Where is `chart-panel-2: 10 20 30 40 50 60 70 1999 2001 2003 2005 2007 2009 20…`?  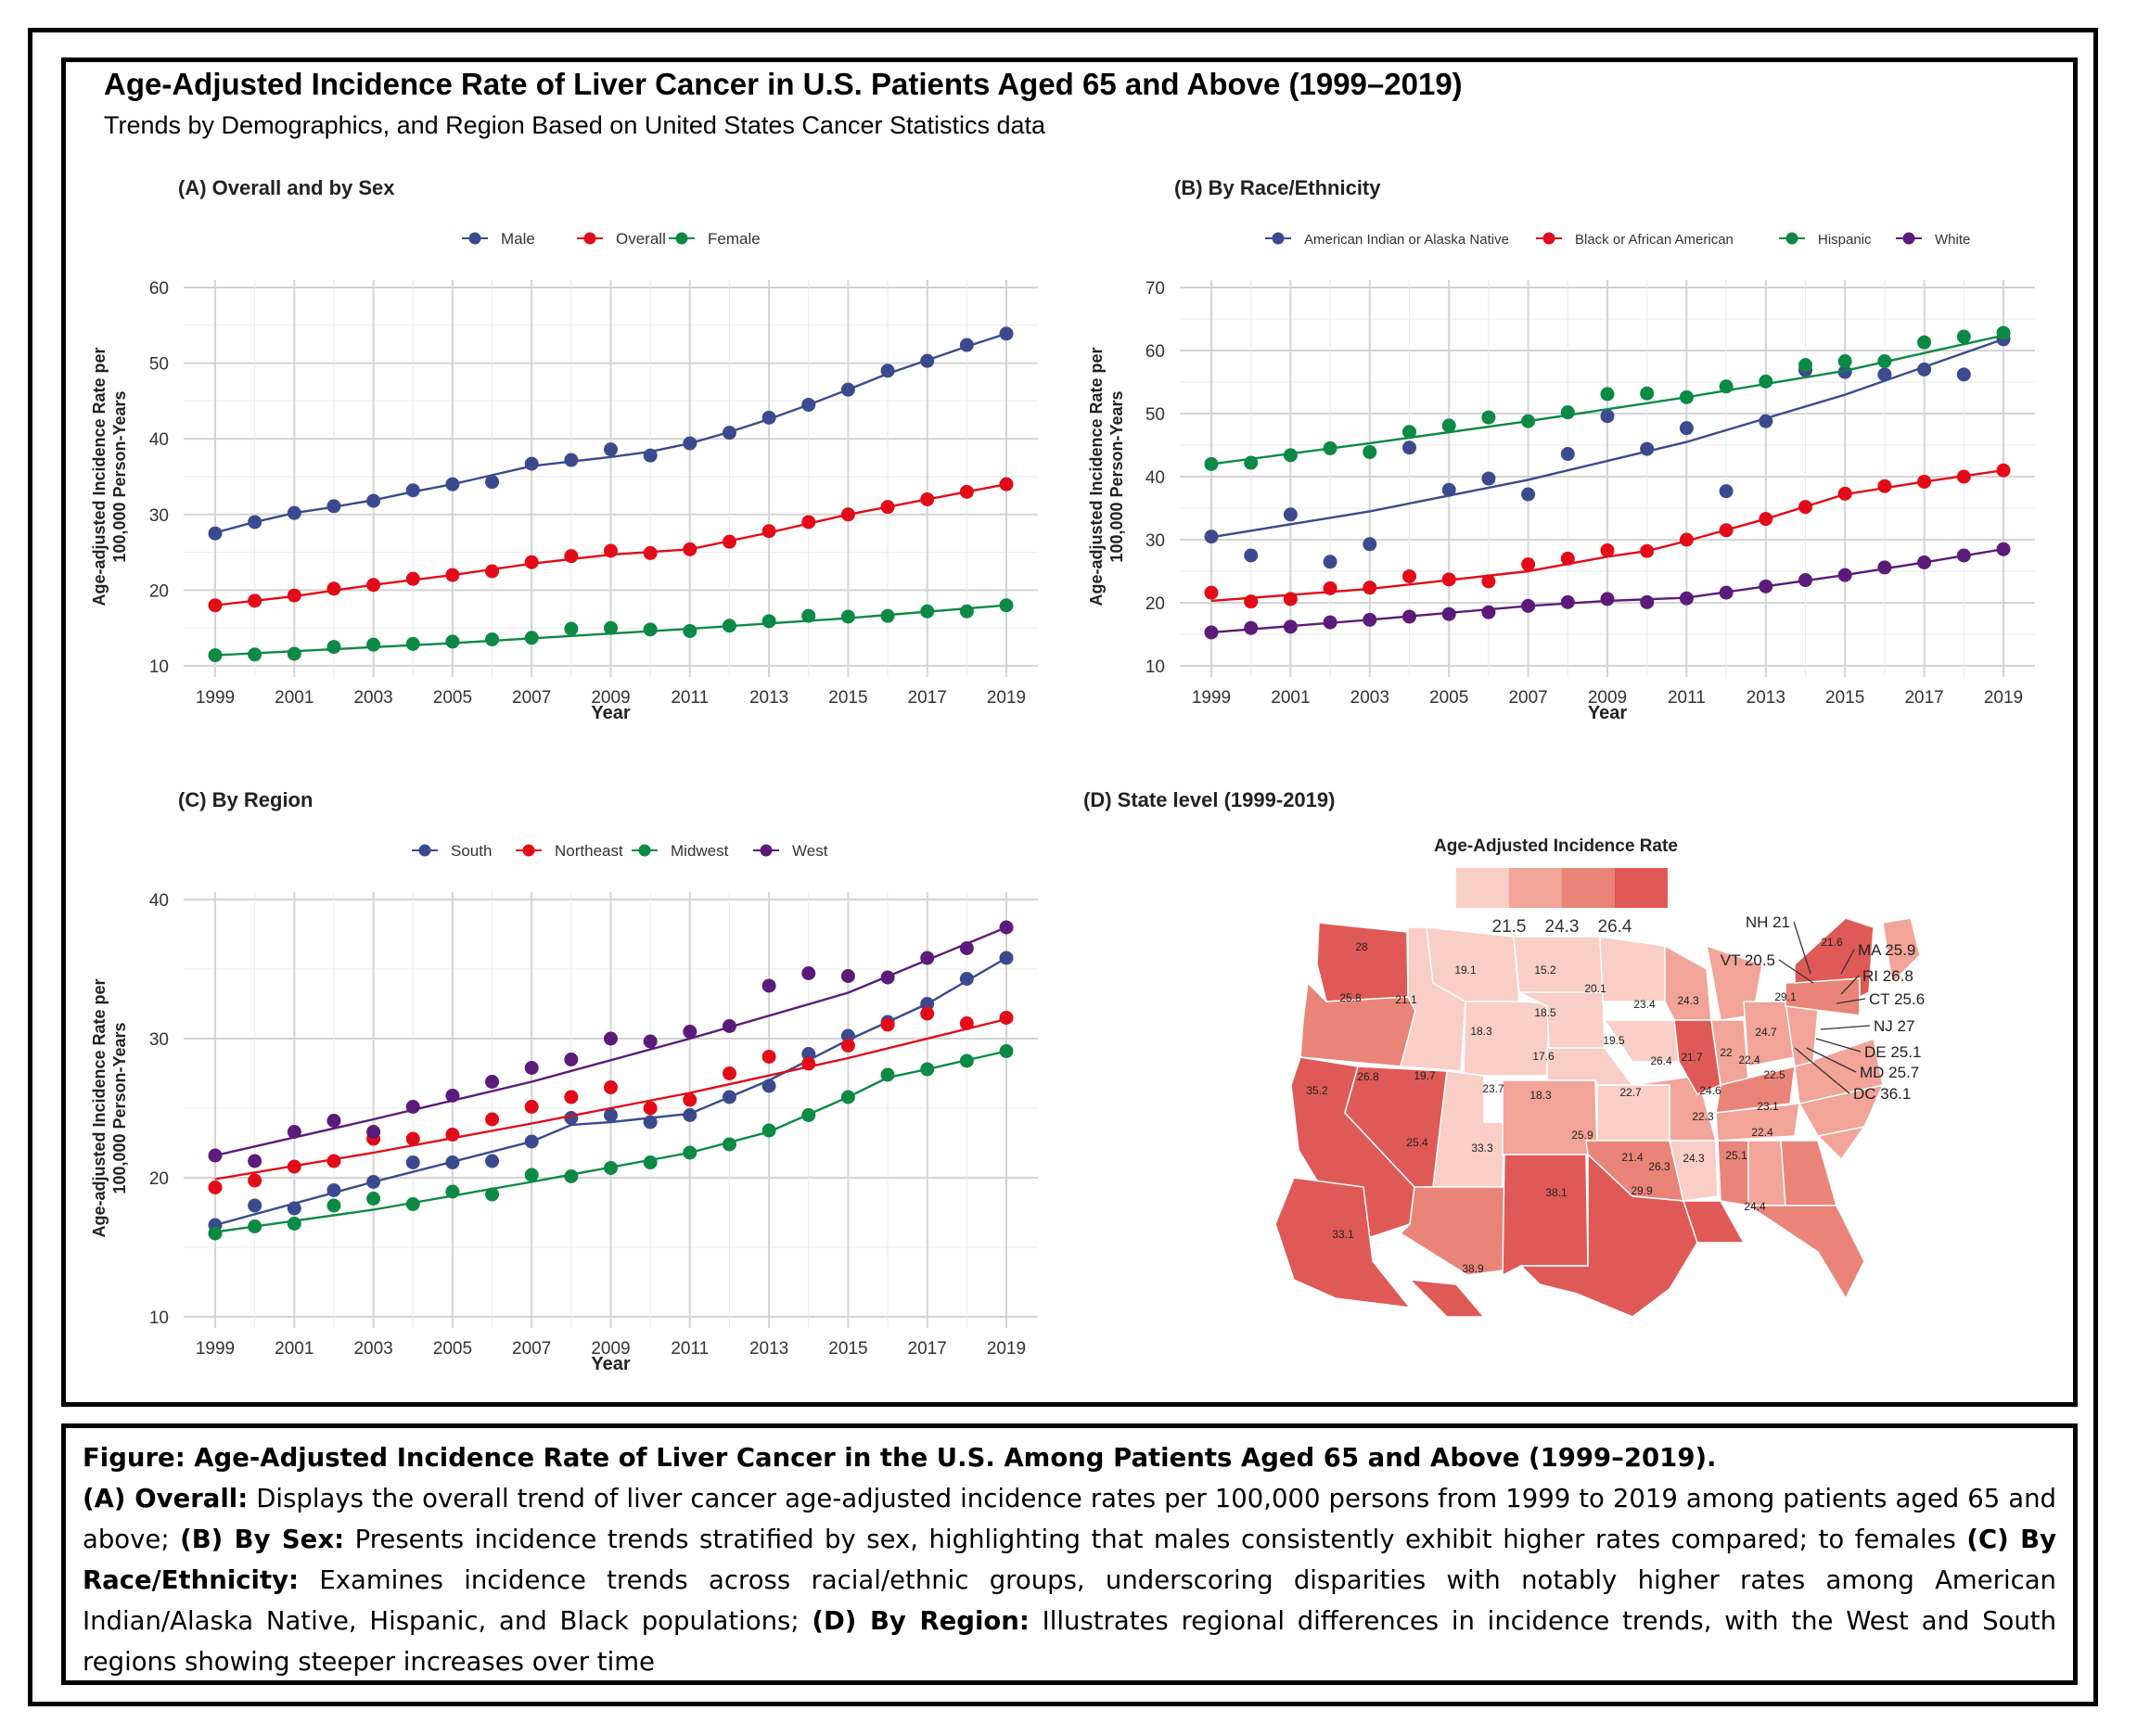 chart-panel-2: 10 20 30 40 50 60 70 1999 2001 2003 2005 2007 2009 20… is located at coordinates (1561, 477).